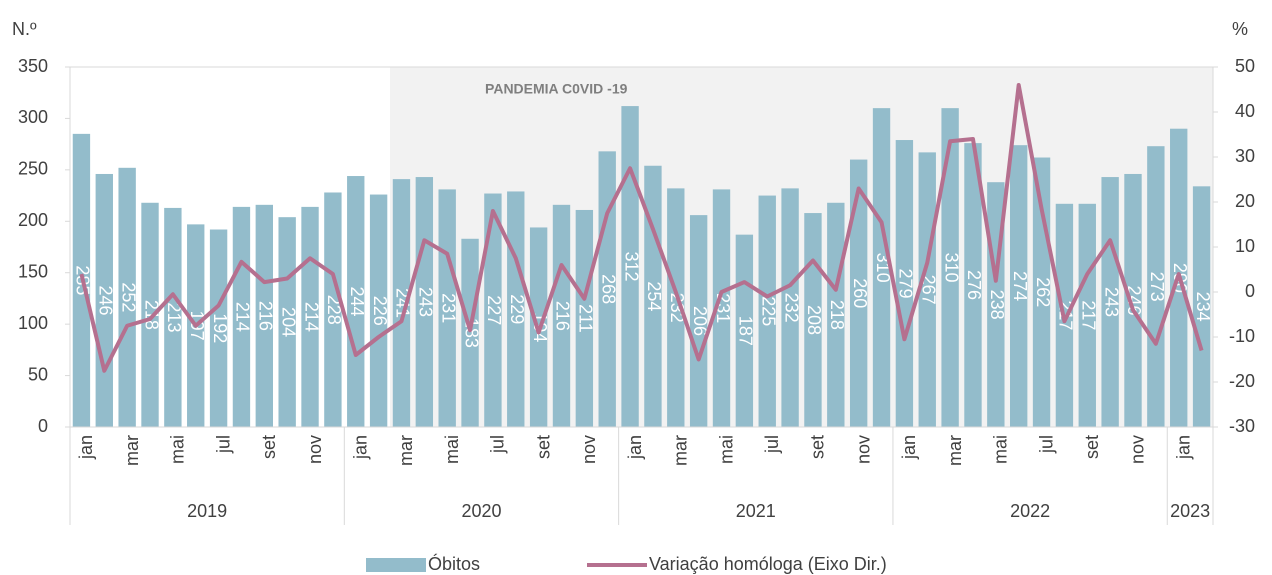 This screenshot has width=1272, height=575. I want to click on legend-swatch, so click(396, 565).